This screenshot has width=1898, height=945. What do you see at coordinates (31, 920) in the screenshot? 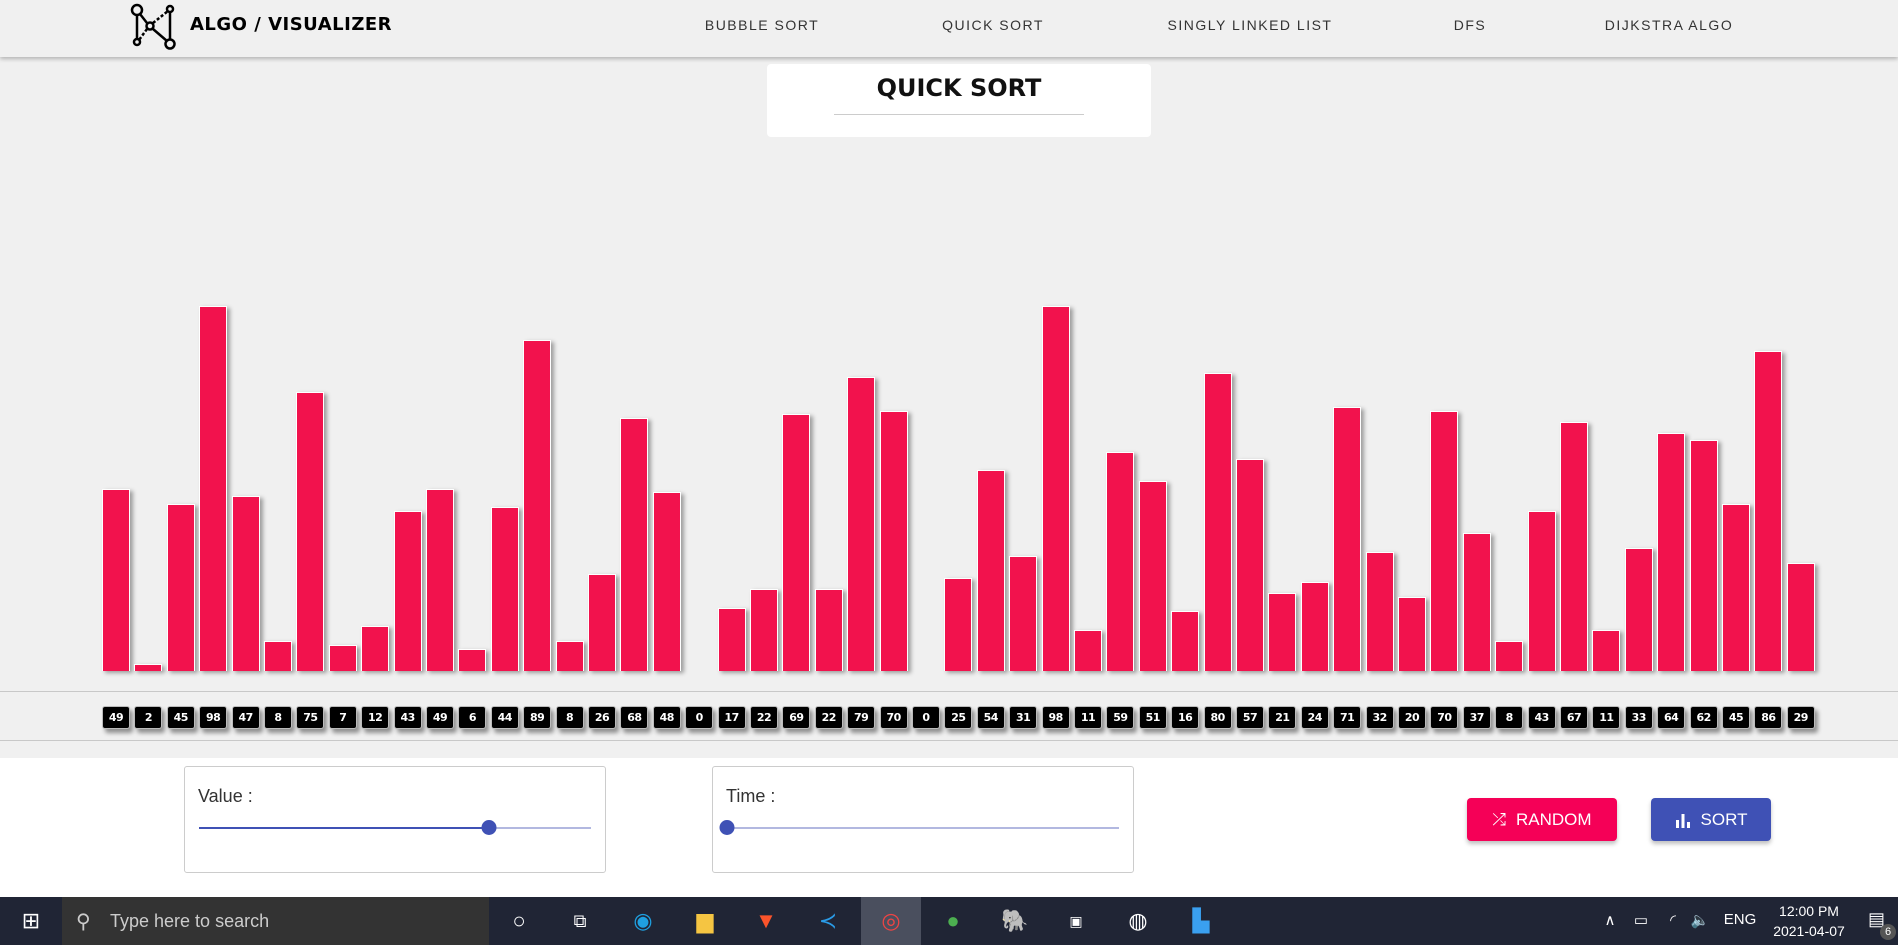
I see `windows-start-icon: ⊞` at bounding box center [31, 920].